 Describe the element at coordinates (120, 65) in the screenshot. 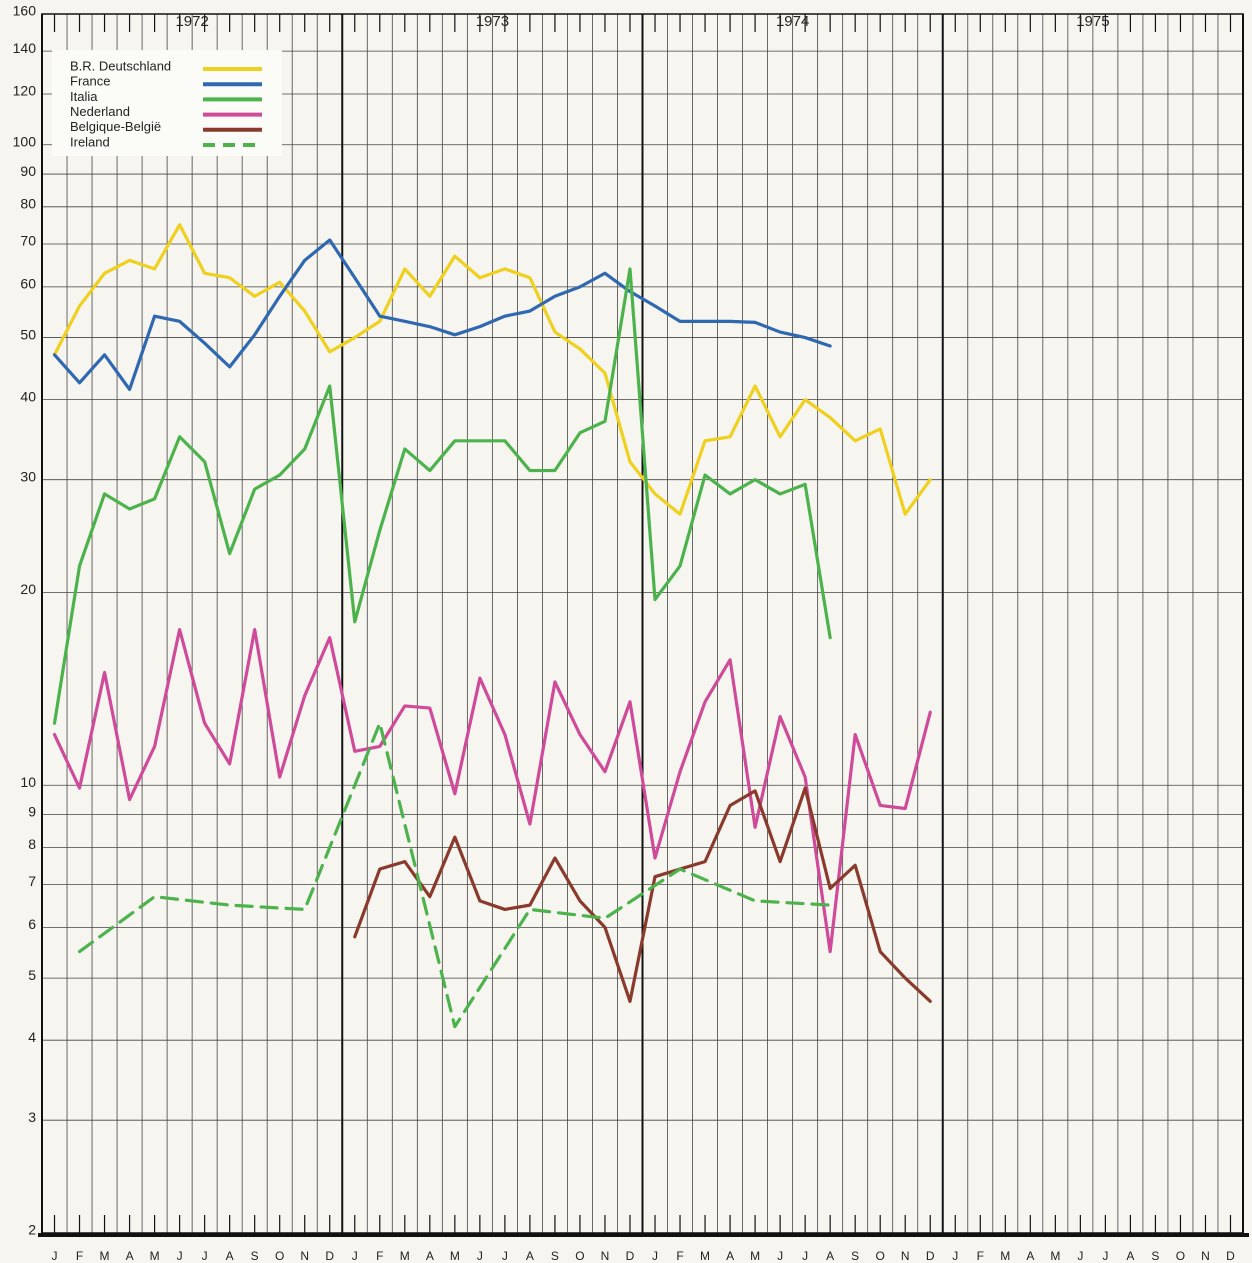

I see `legend-label: B.R. Deutschland` at that location.